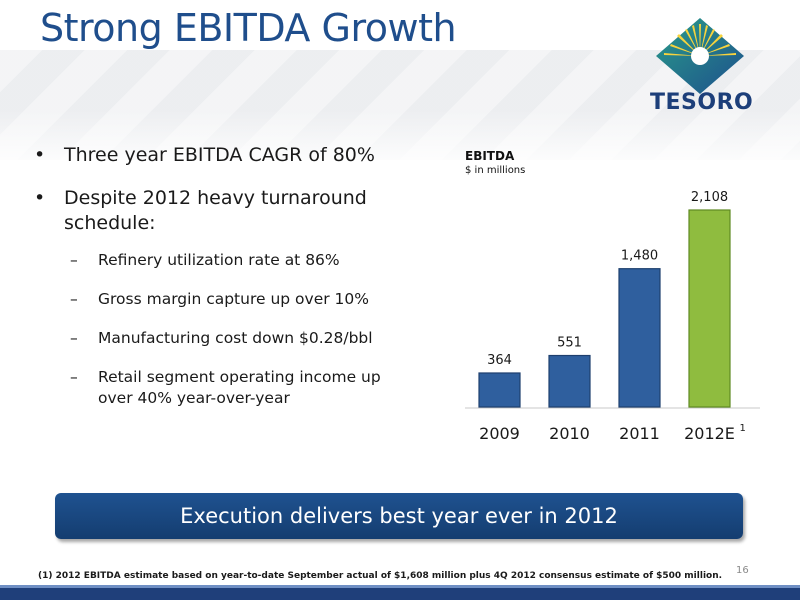 The image size is (800, 600). What do you see at coordinates (639, 256) in the screenshot?
I see `data-label: 1,480` at bounding box center [639, 256].